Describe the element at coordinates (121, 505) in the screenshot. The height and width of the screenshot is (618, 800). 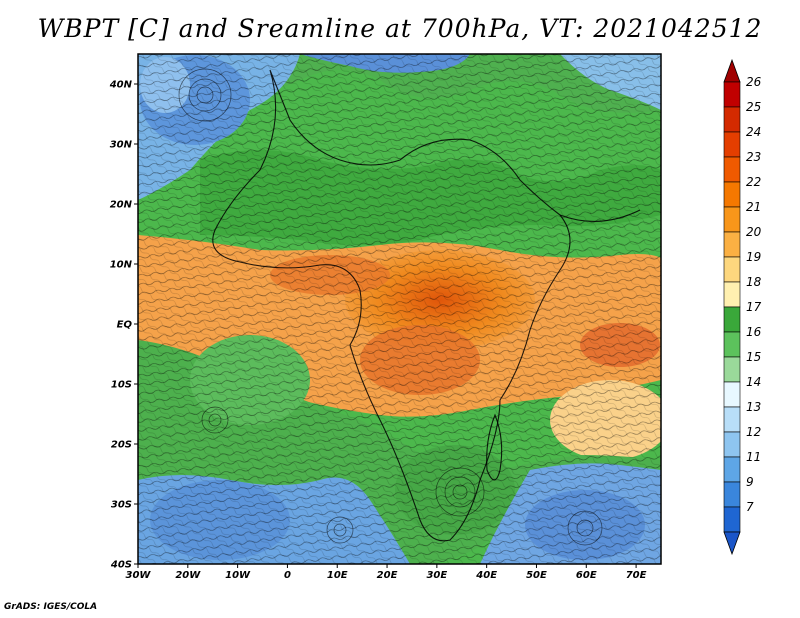
I see `lat-tick-label: 30S` at that location.